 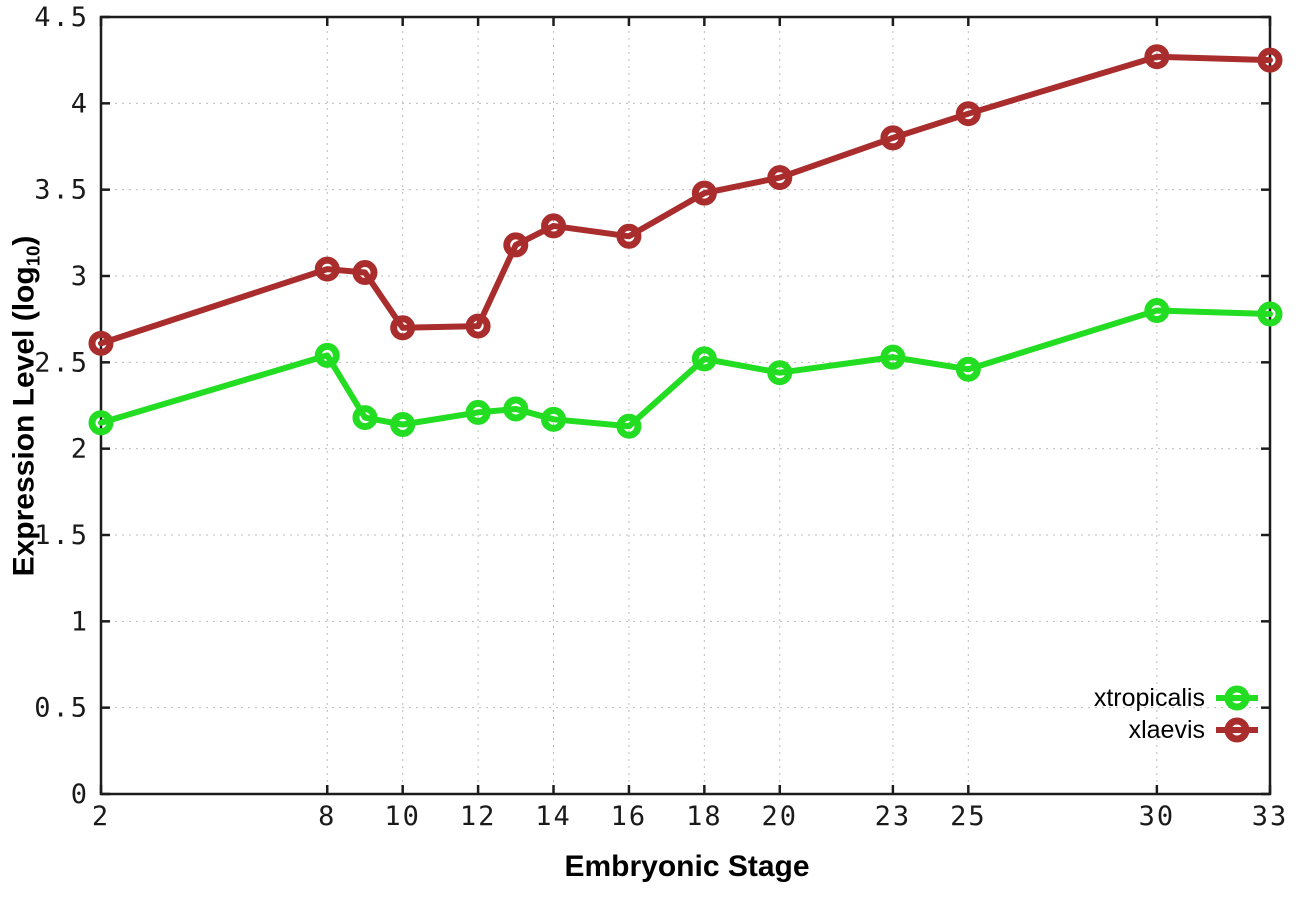 I want to click on legend: xtropicalis xlaevis, so click(x=1177, y=714).